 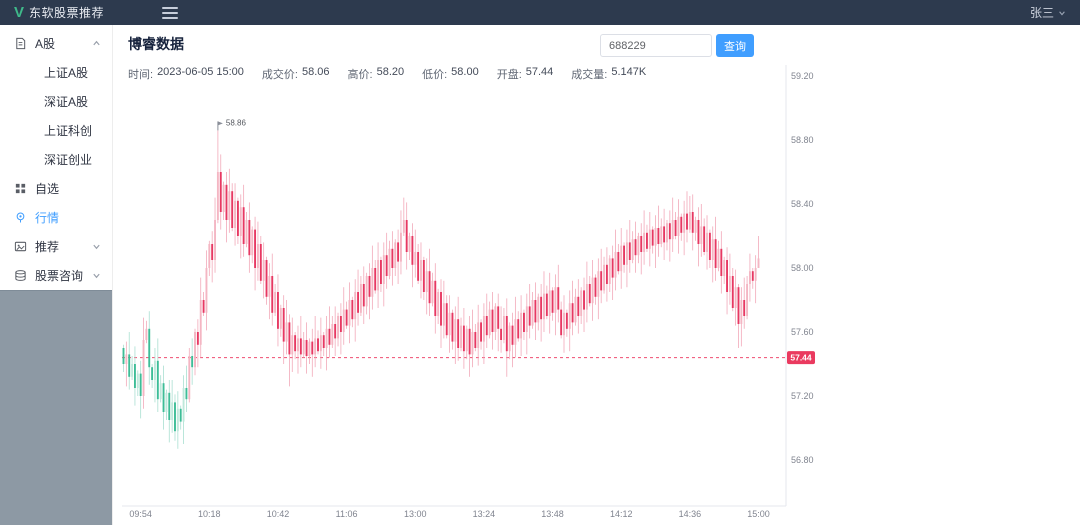 I want to click on ref-price-badge, so click(x=801, y=358).